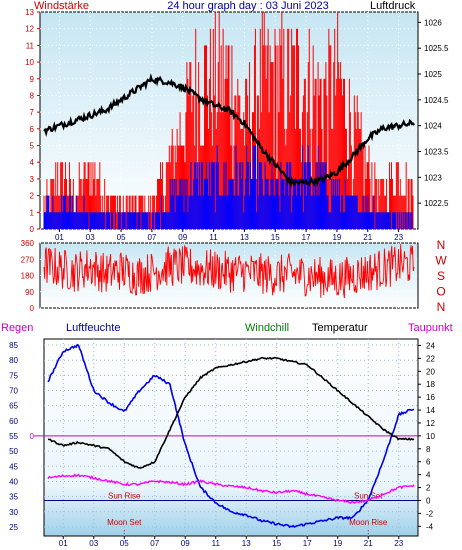  Describe the element at coordinates (30, 45) in the screenshot. I see `y-left-tick-label: 11` at that location.